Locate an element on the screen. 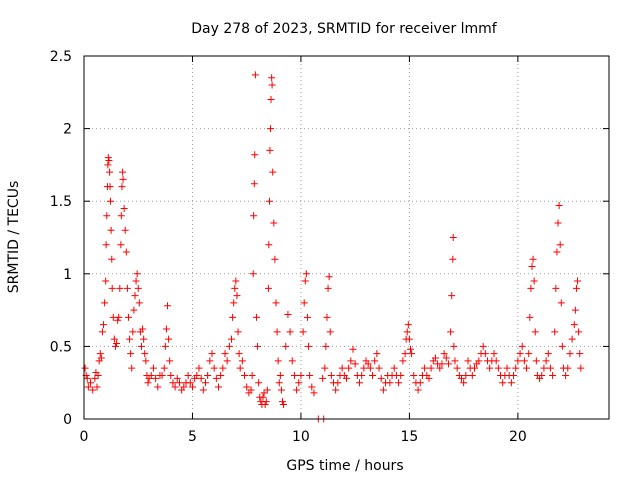  x-axis-label: GPS time / hours is located at coordinates (344, 466).